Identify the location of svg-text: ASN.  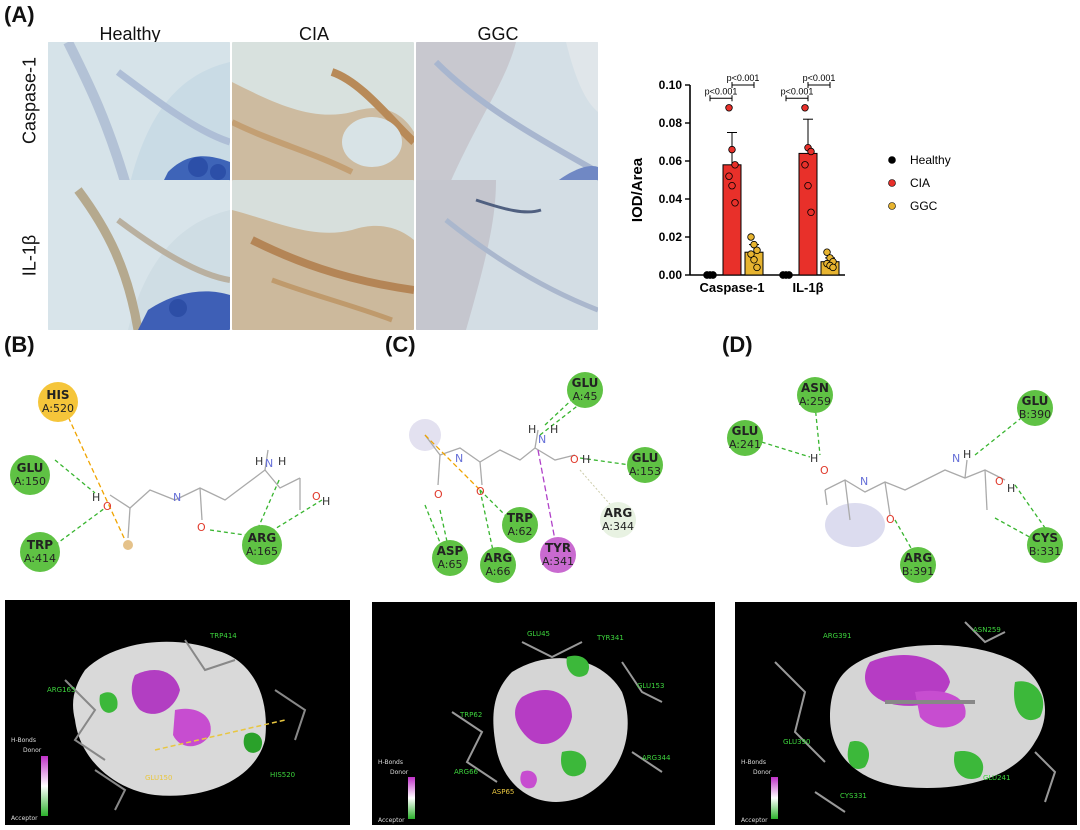
(815, 388).